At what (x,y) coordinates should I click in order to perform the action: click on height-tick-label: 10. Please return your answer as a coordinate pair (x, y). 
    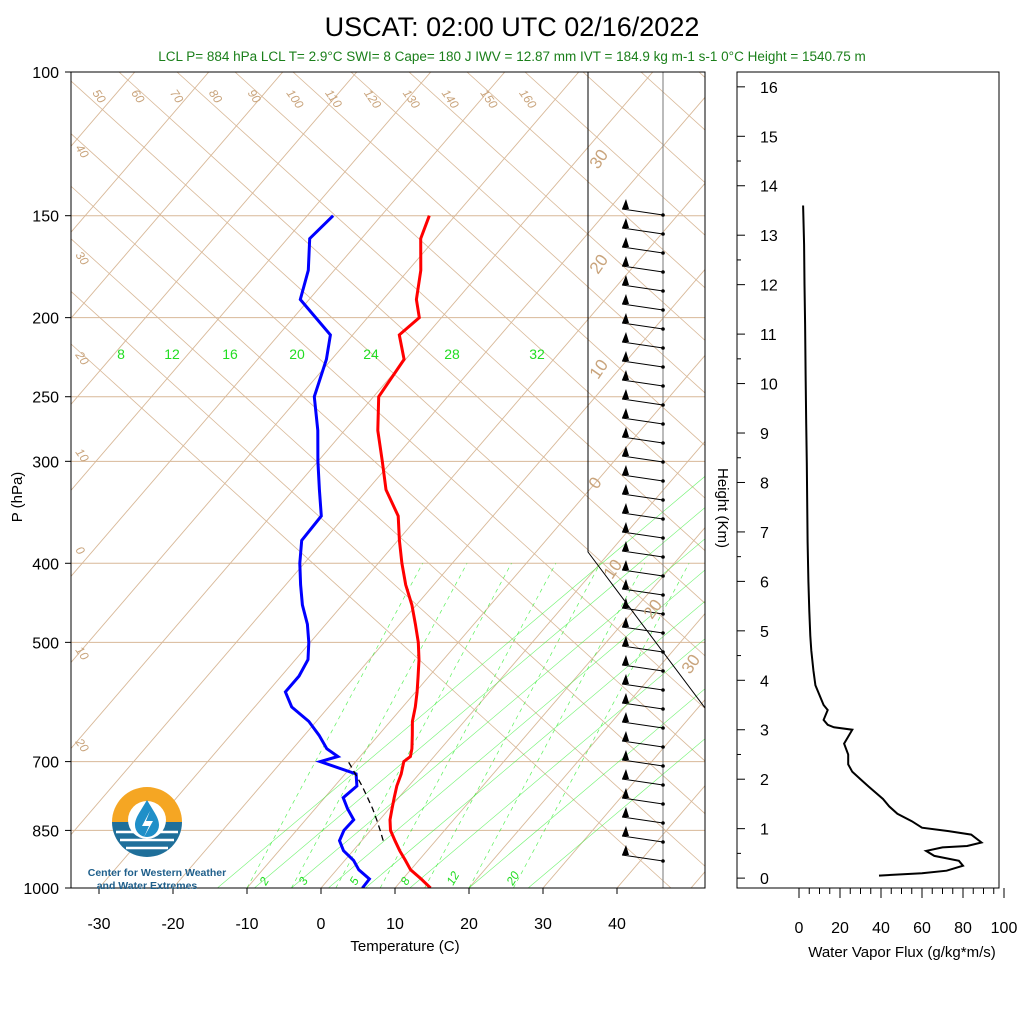
    Looking at the image, I should click on (769, 385).